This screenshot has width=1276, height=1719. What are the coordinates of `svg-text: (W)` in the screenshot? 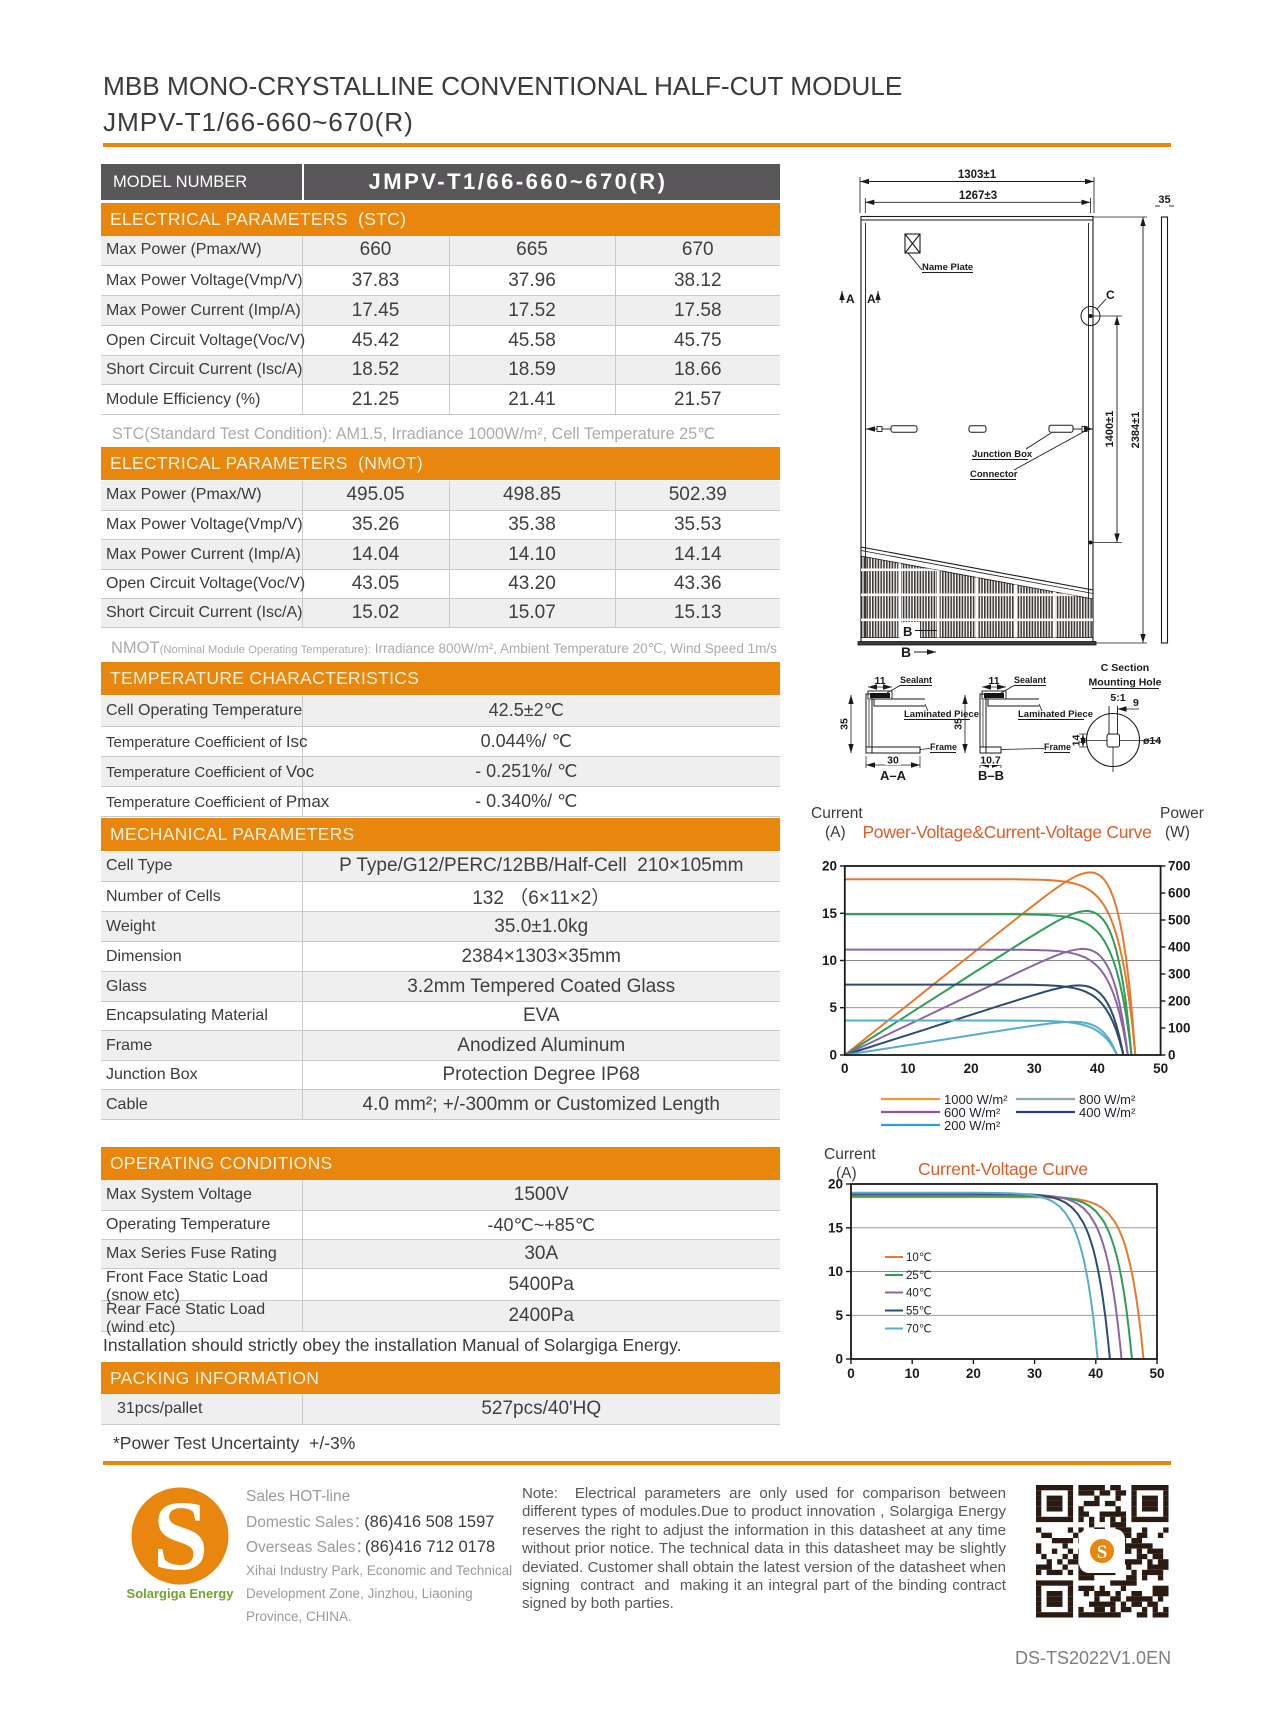 It's located at (1177, 832).